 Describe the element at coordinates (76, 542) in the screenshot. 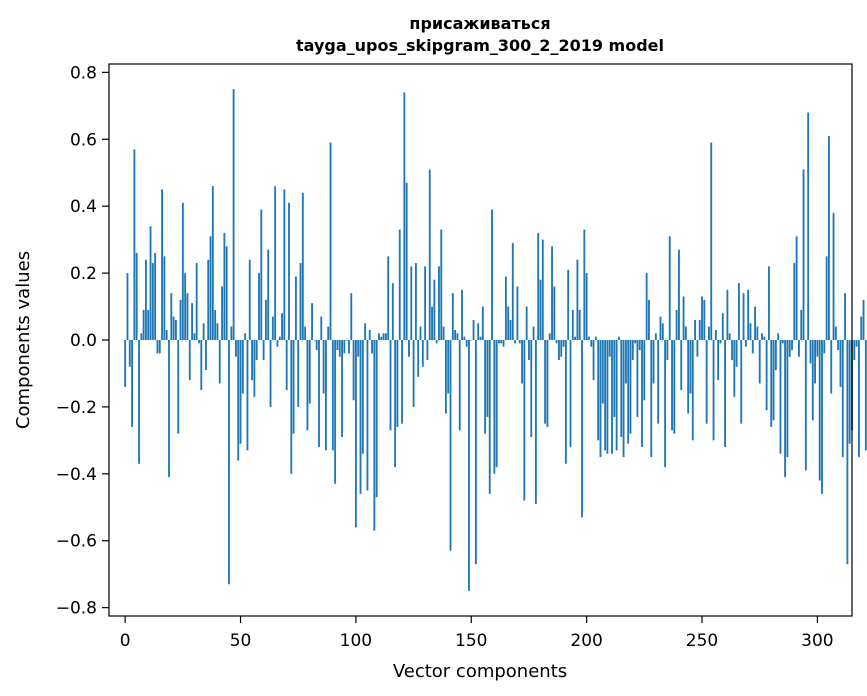

I see `y-tick-label: −0.6` at that location.